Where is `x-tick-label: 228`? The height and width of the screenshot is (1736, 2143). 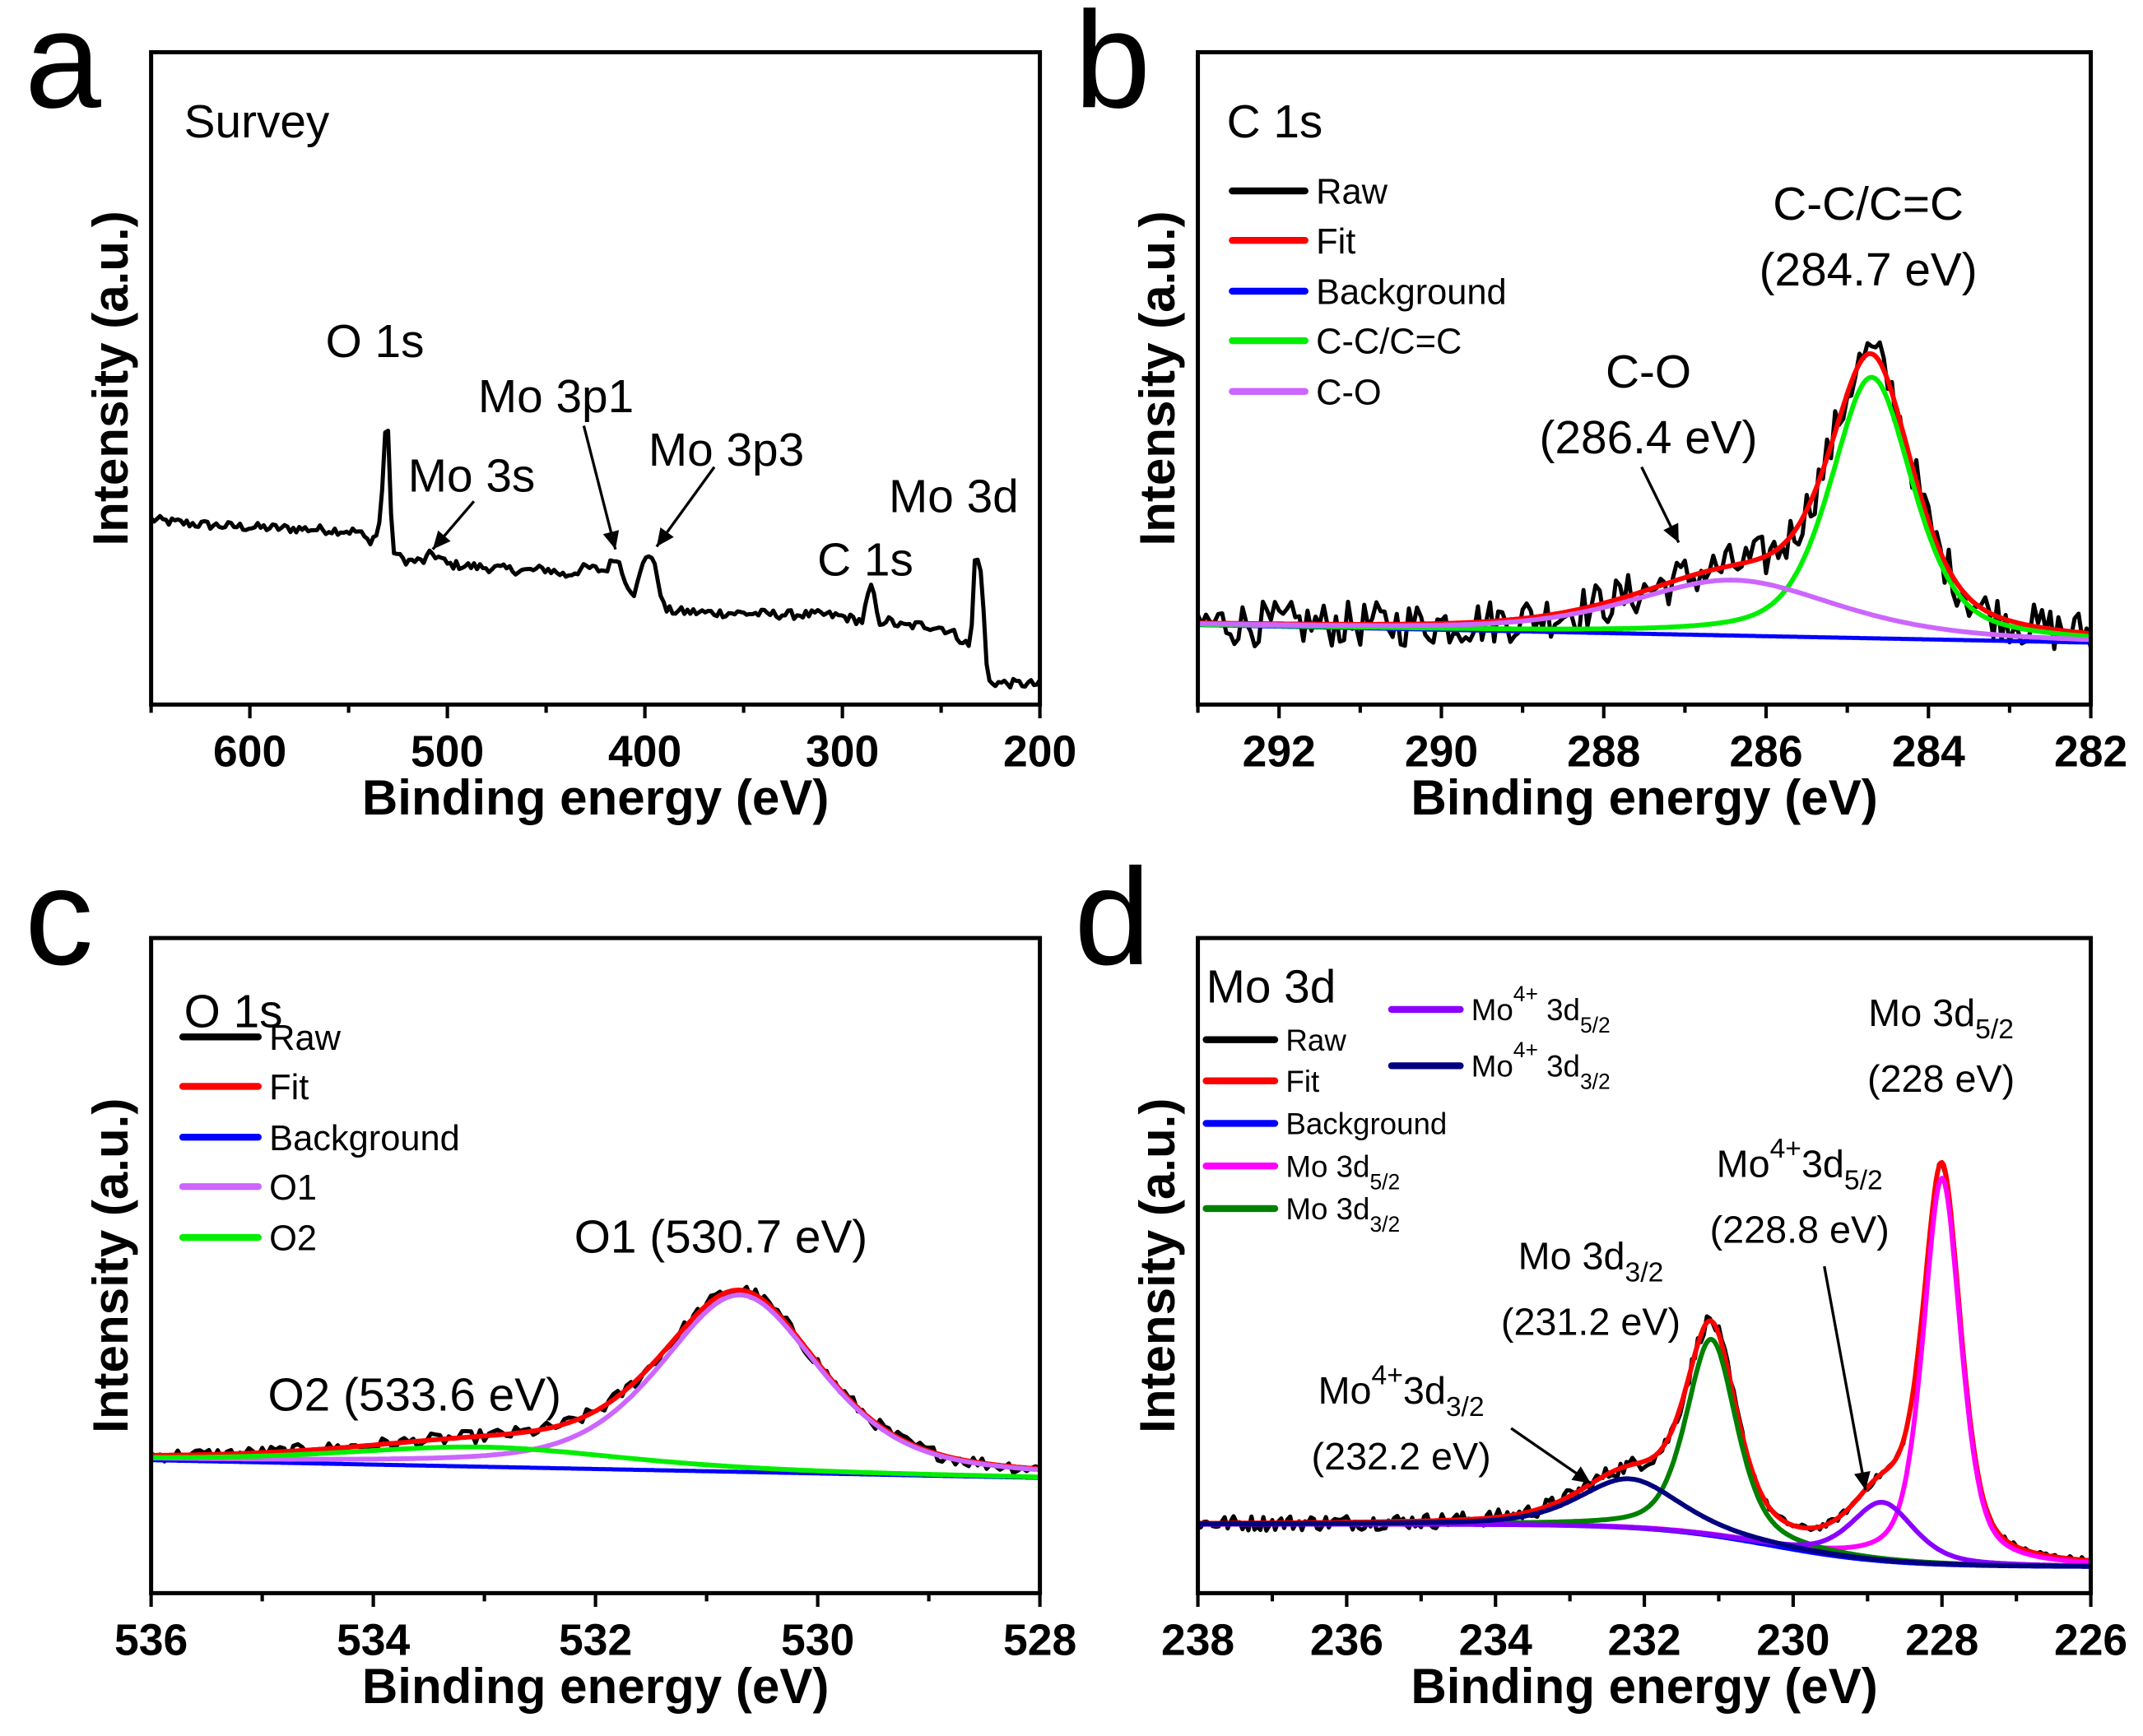
x-tick-label: 228 is located at coordinates (1941, 1640).